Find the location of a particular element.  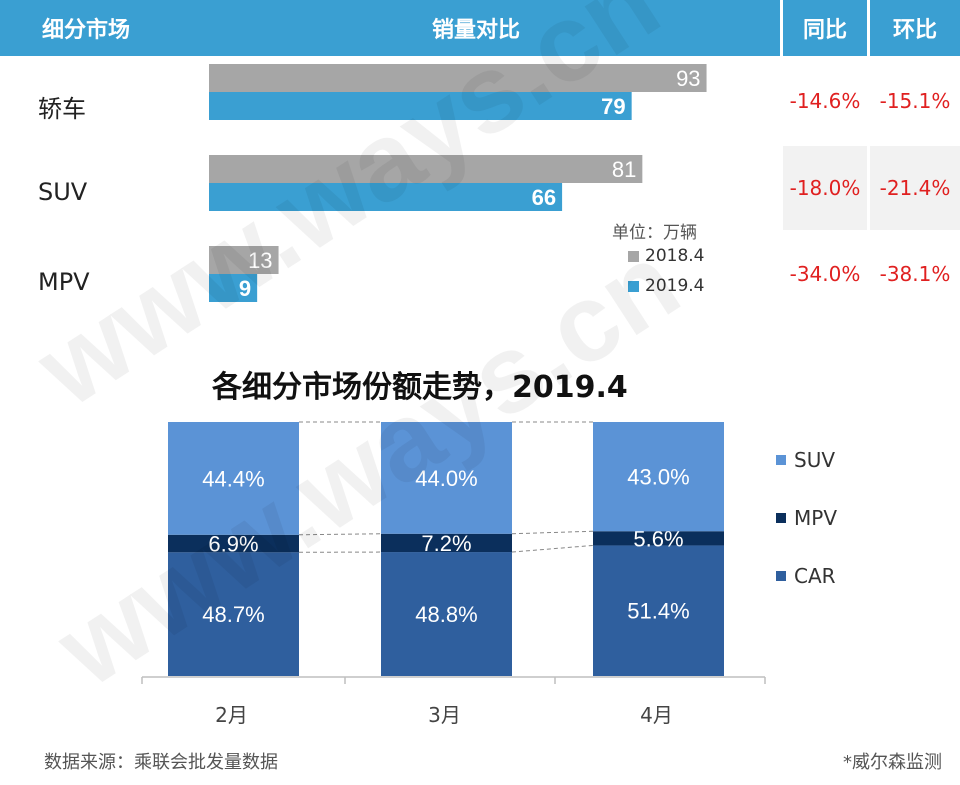

stack-label-CAR-0: 48.7% is located at coordinates (233, 614).